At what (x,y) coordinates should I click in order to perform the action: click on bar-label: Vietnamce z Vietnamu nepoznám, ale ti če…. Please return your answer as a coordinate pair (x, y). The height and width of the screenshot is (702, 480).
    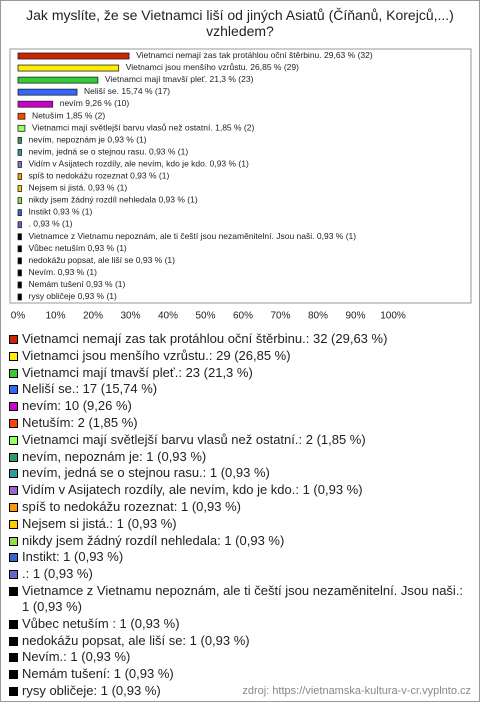
    Looking at the image, I should click on (192, 236).